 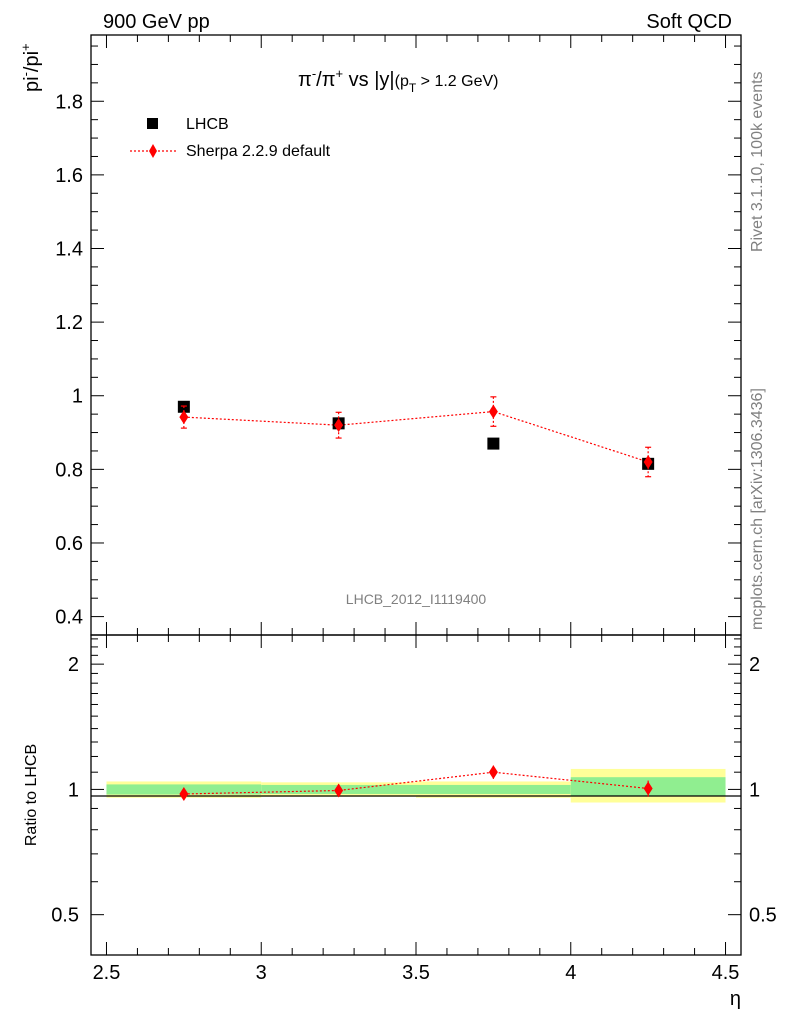 What do you see at coordinates (416, 599) in the screenshot?
I see `analysis-watermark: LHCB_2012_I1119400` at bounding box center [416, 599].